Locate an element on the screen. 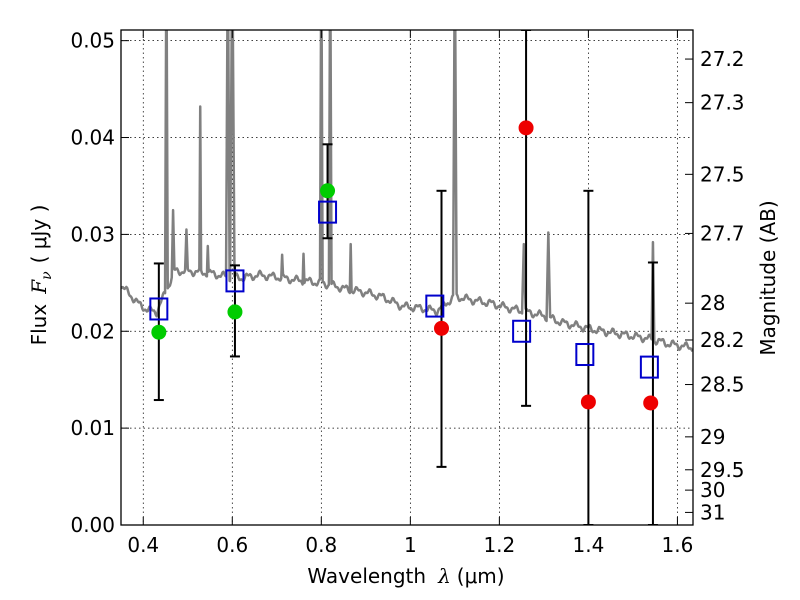  magnitude-tick-label: 29 is located at coordinates (712, 437).